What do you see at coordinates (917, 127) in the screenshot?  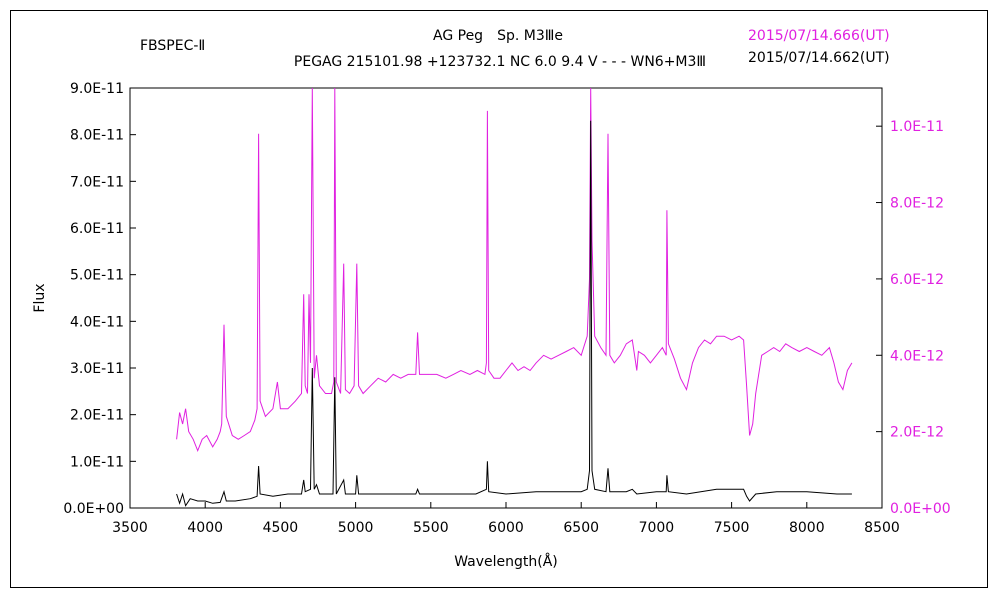 I see `right-tick-label: 1.0E-11` at bounding box center [917, 127].